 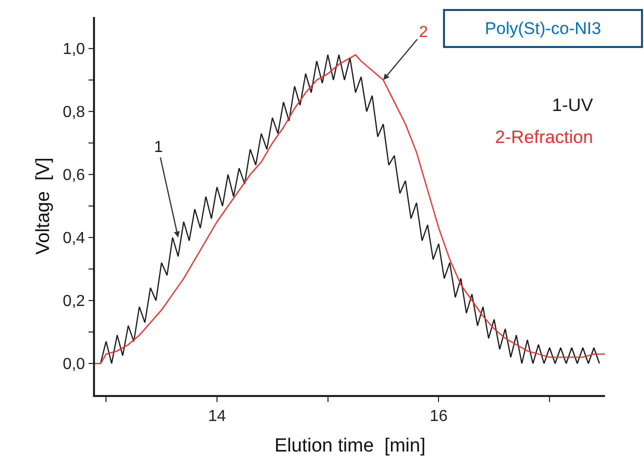 I want to click on y-axis-title: Voltage [V], so click(x=43, y=206).